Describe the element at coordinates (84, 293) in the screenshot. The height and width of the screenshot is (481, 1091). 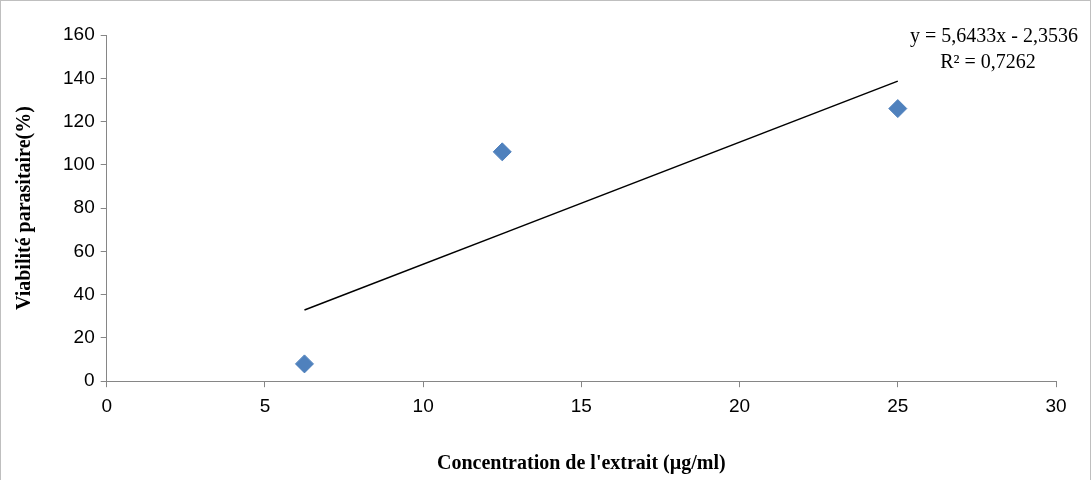
I see `y-tick-label: 40` at that location.